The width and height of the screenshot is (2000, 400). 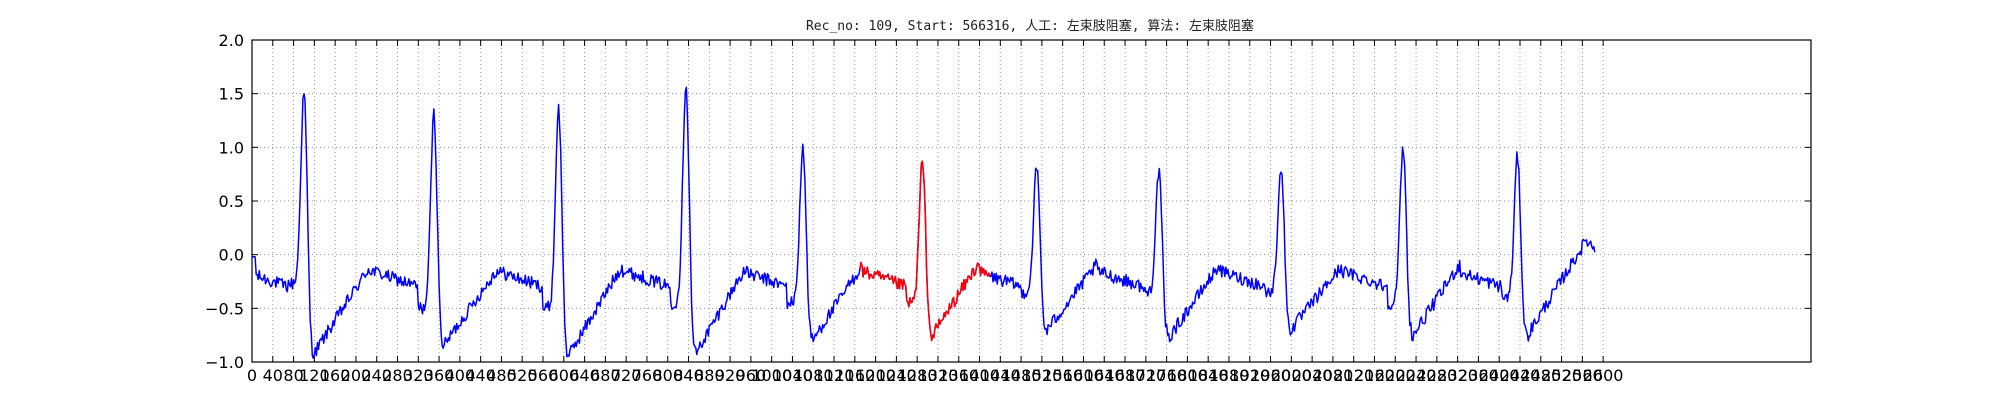 I want to click on x-tick-label: 1400, so click(x=979, y=375).